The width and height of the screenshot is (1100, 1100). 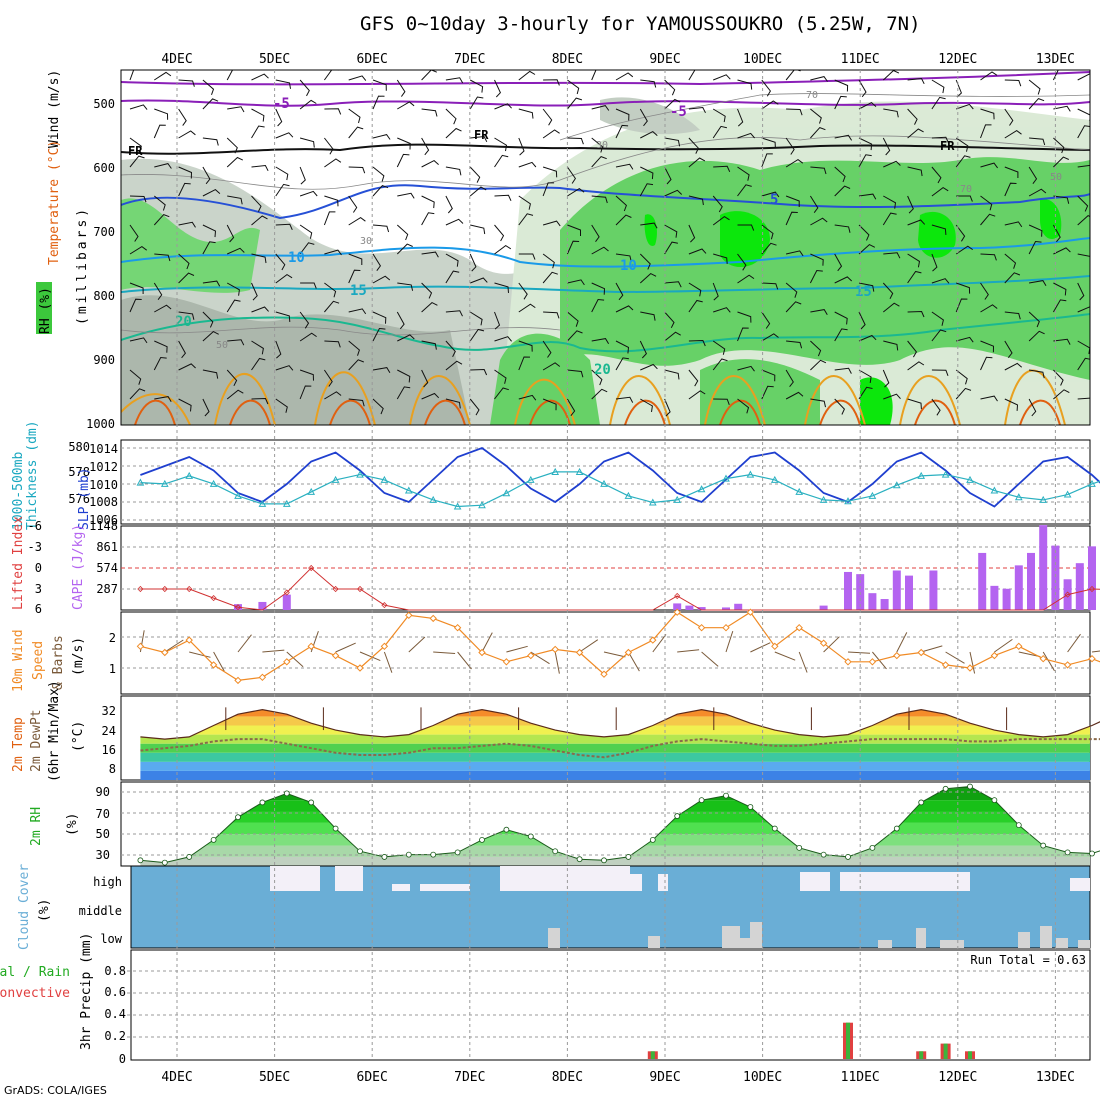 What do you see at coordinates (38, 609) in the screenshot?
I see `li-tick: 6` at bounding box center [38, 609].